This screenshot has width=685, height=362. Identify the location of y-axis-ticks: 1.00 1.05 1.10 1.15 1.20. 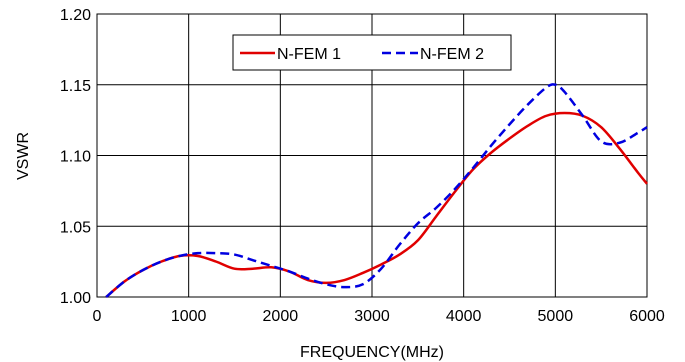
(75, 157).